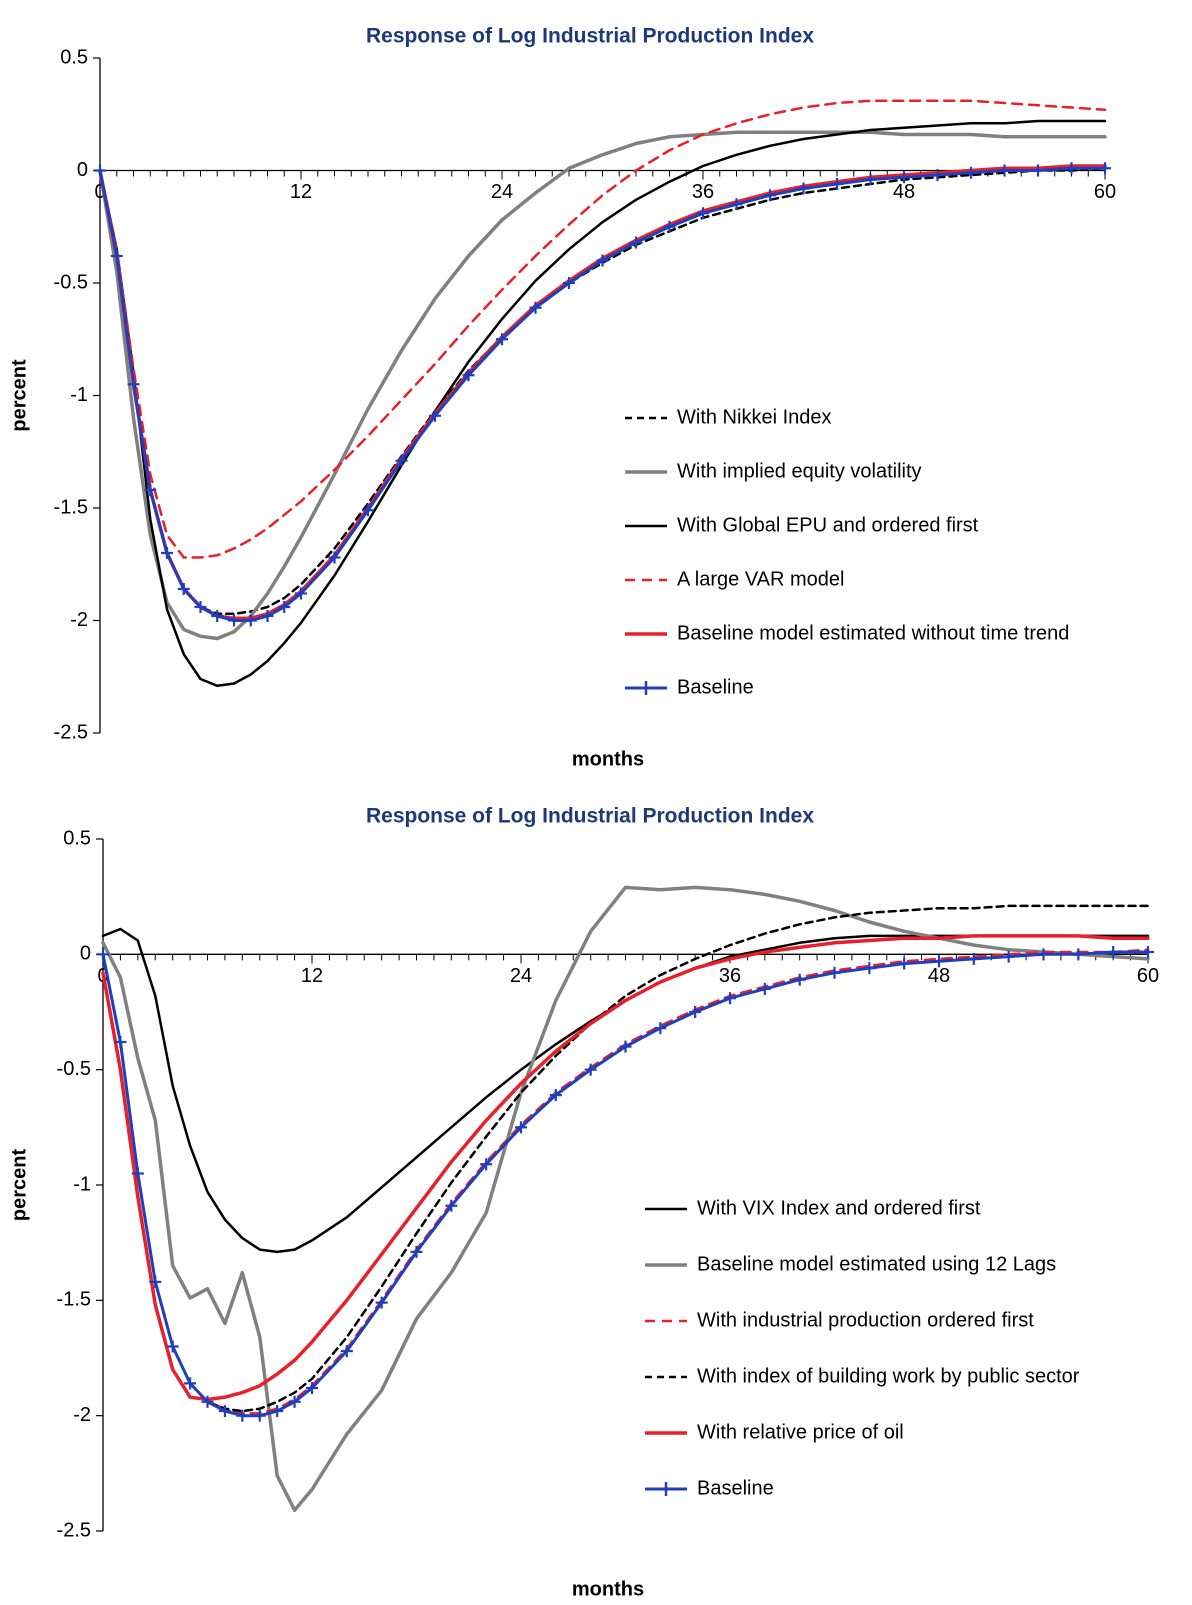 Image resolution: width=1192 pixels, height=1605 pixels. I want to click on y-tick-label: -1, so click(79, 395).